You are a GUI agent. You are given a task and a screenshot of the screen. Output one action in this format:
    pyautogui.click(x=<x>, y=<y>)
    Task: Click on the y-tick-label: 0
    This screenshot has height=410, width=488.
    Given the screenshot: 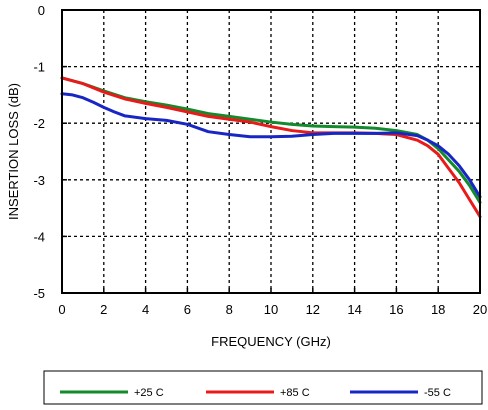 What is the action you would take?
    pyautogui.click(x=41, y=10)
    